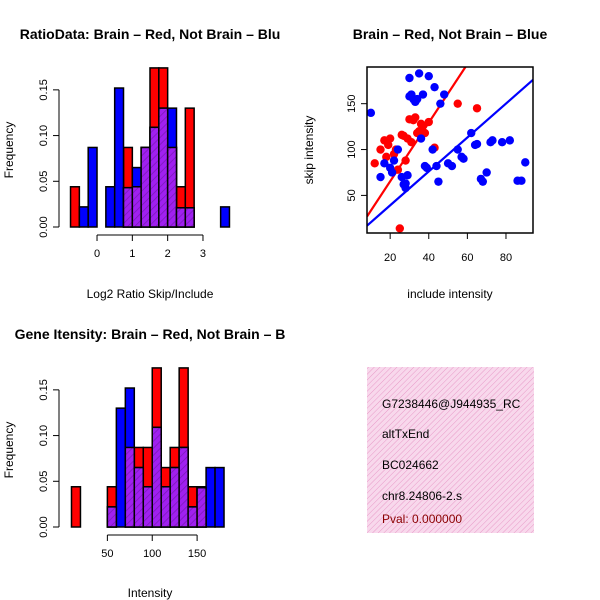 This screenshot has height=600, width=600. Describe the element at coordinates (203, 254) in the screenshot. I see `ratio-hist-x-tick-label: 3` at that location.